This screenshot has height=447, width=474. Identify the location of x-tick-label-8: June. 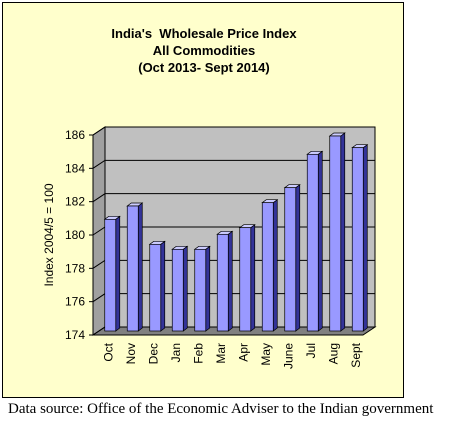
(288, 356).